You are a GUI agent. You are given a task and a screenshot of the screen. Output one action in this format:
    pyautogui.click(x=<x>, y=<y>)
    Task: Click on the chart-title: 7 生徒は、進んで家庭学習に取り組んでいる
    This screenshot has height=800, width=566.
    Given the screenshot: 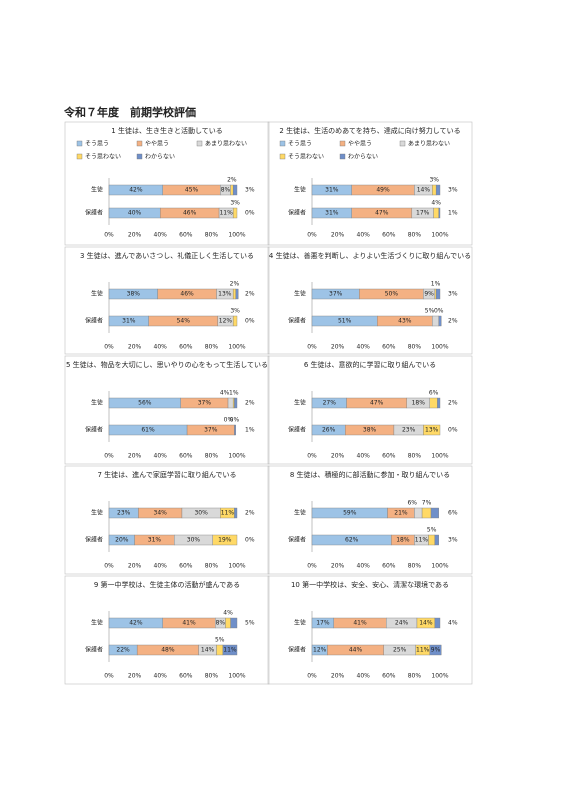 What is the action you would take?
    pyautogui.click(x=167, y=474)
    